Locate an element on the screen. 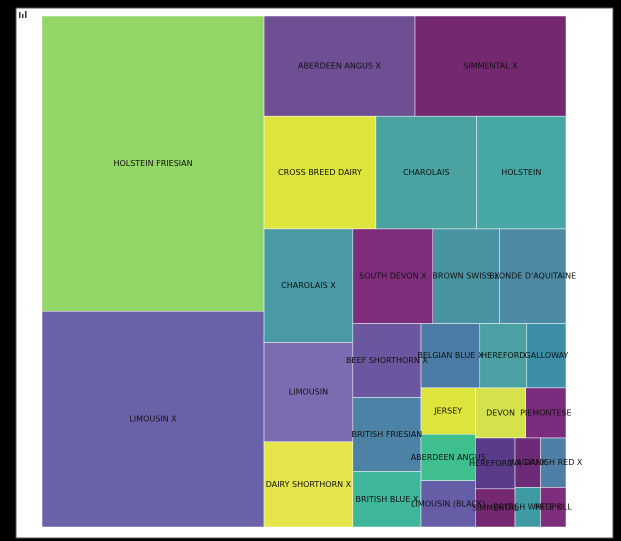 The image size is (621, 541). tile-label: HOLSTEIN is located at coordinates (521, 172).